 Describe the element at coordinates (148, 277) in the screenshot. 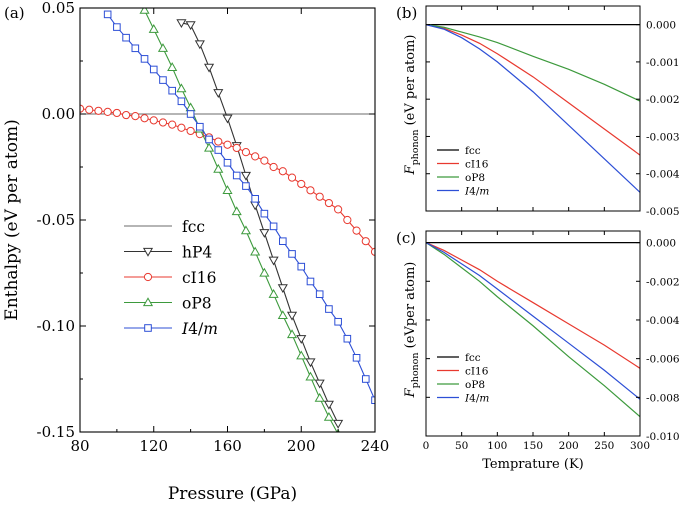

I see `legend-marker-cI16` at that location.